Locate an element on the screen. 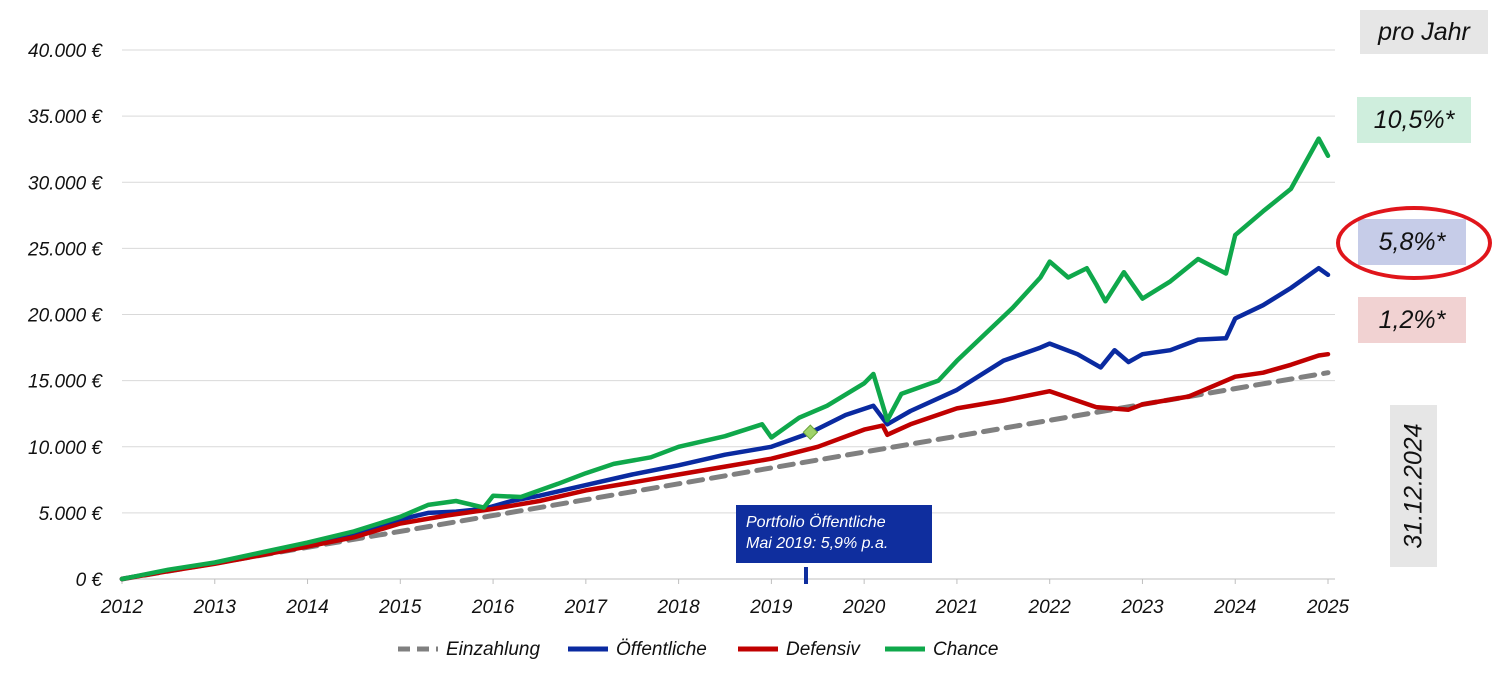 The image size is (1500, 684). portfolio-marker is located at coordinates (810, 432).